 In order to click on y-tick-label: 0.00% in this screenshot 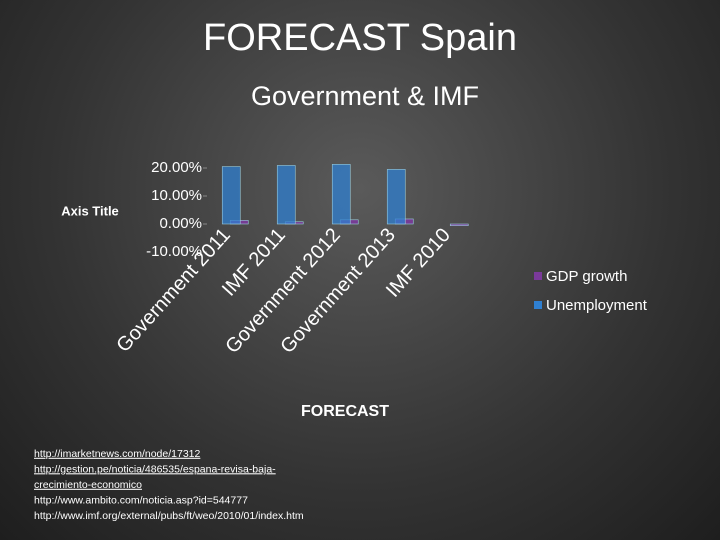, I will do `click(180, 223)`.